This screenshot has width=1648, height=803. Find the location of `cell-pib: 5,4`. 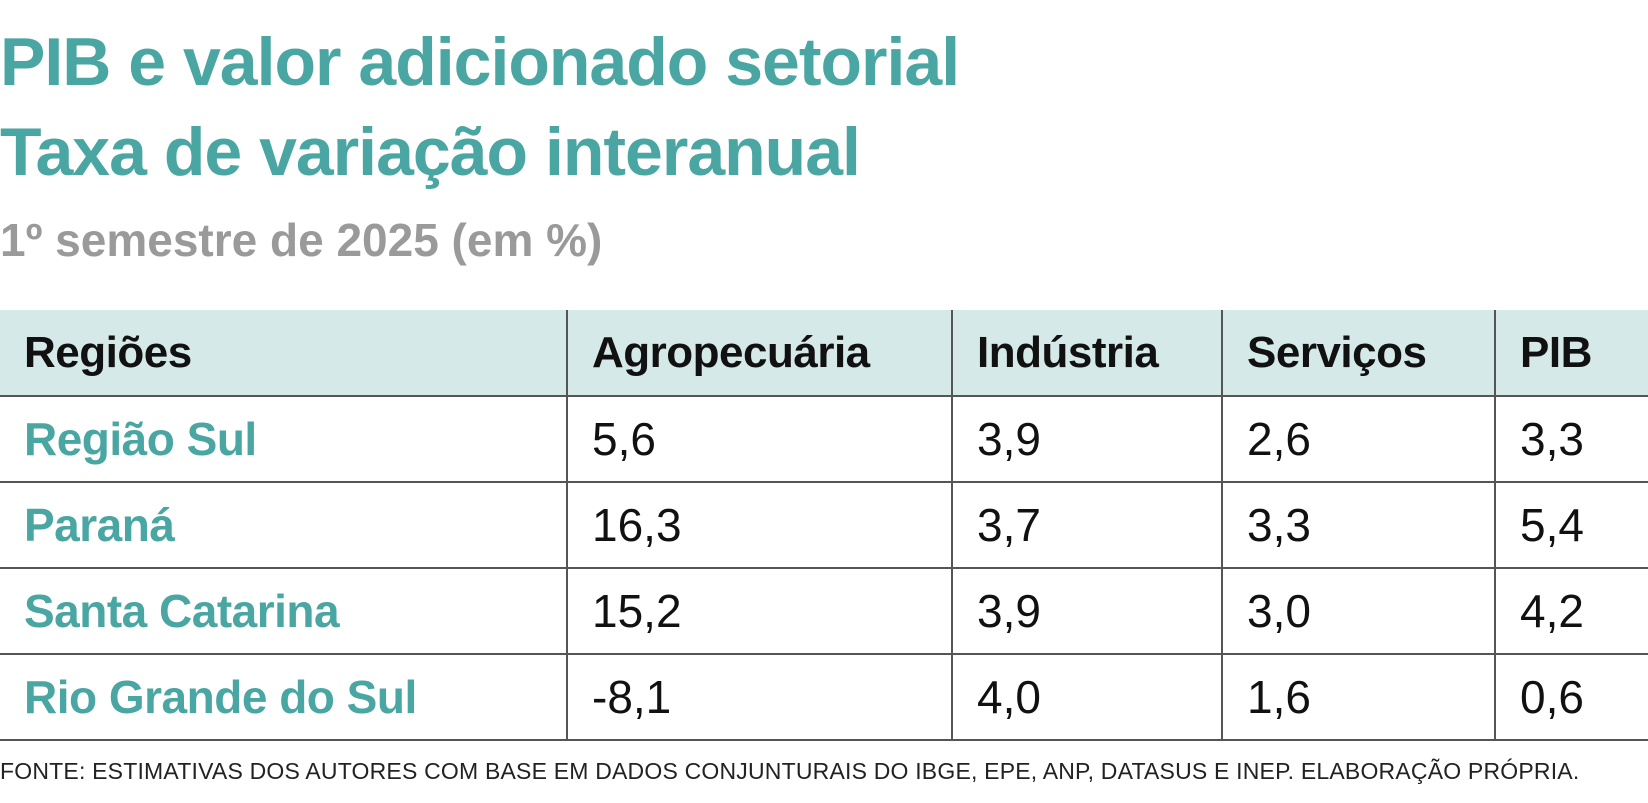

cell-pib: 5,4 is located at coordinates (1571, 525).